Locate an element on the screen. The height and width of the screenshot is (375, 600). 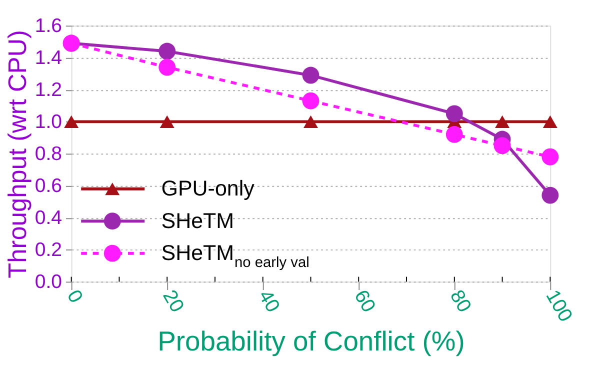
legend-label: GPU-only is located at coordinates (208, 188).